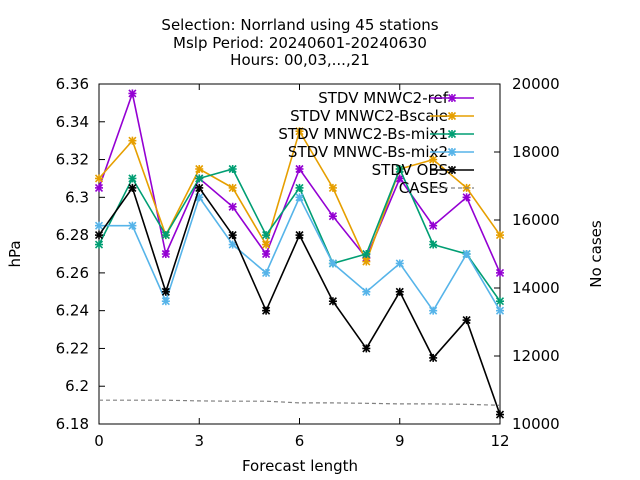  Describe the element at coordinates (400, 441) in the screenshot. I see `x-tick-label: 9` at that location.